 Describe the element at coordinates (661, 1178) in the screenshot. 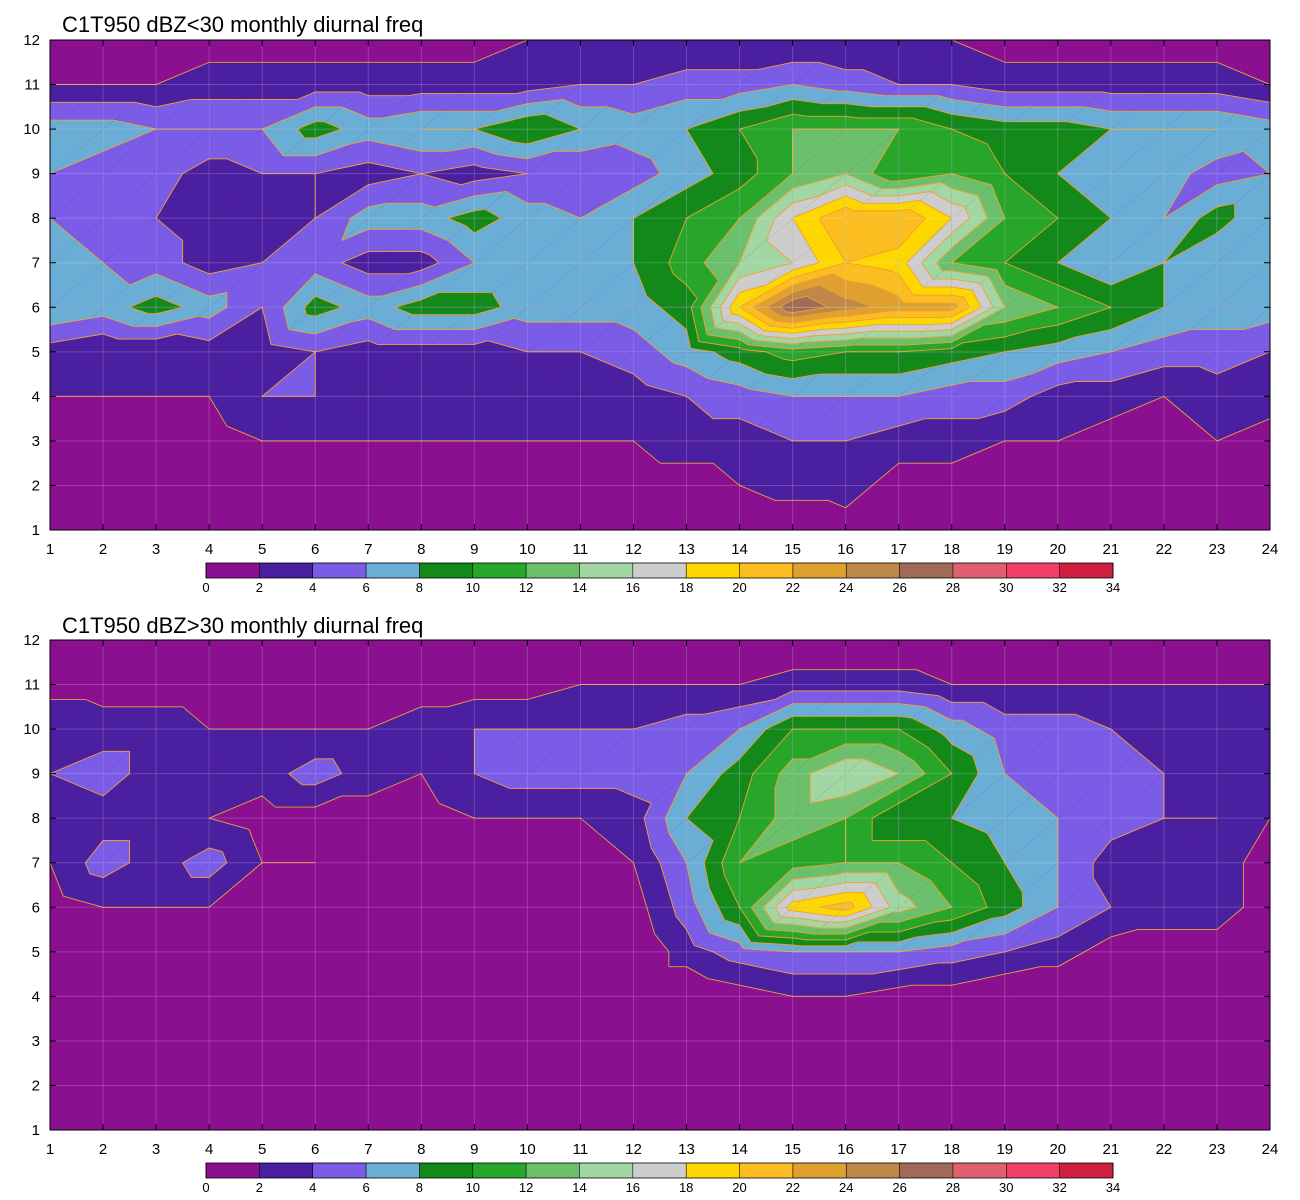

I see `colorbar: 0 2 4 6 8 10 12 14 16 18 20 22 24 26 28 30 32 34` at that location.